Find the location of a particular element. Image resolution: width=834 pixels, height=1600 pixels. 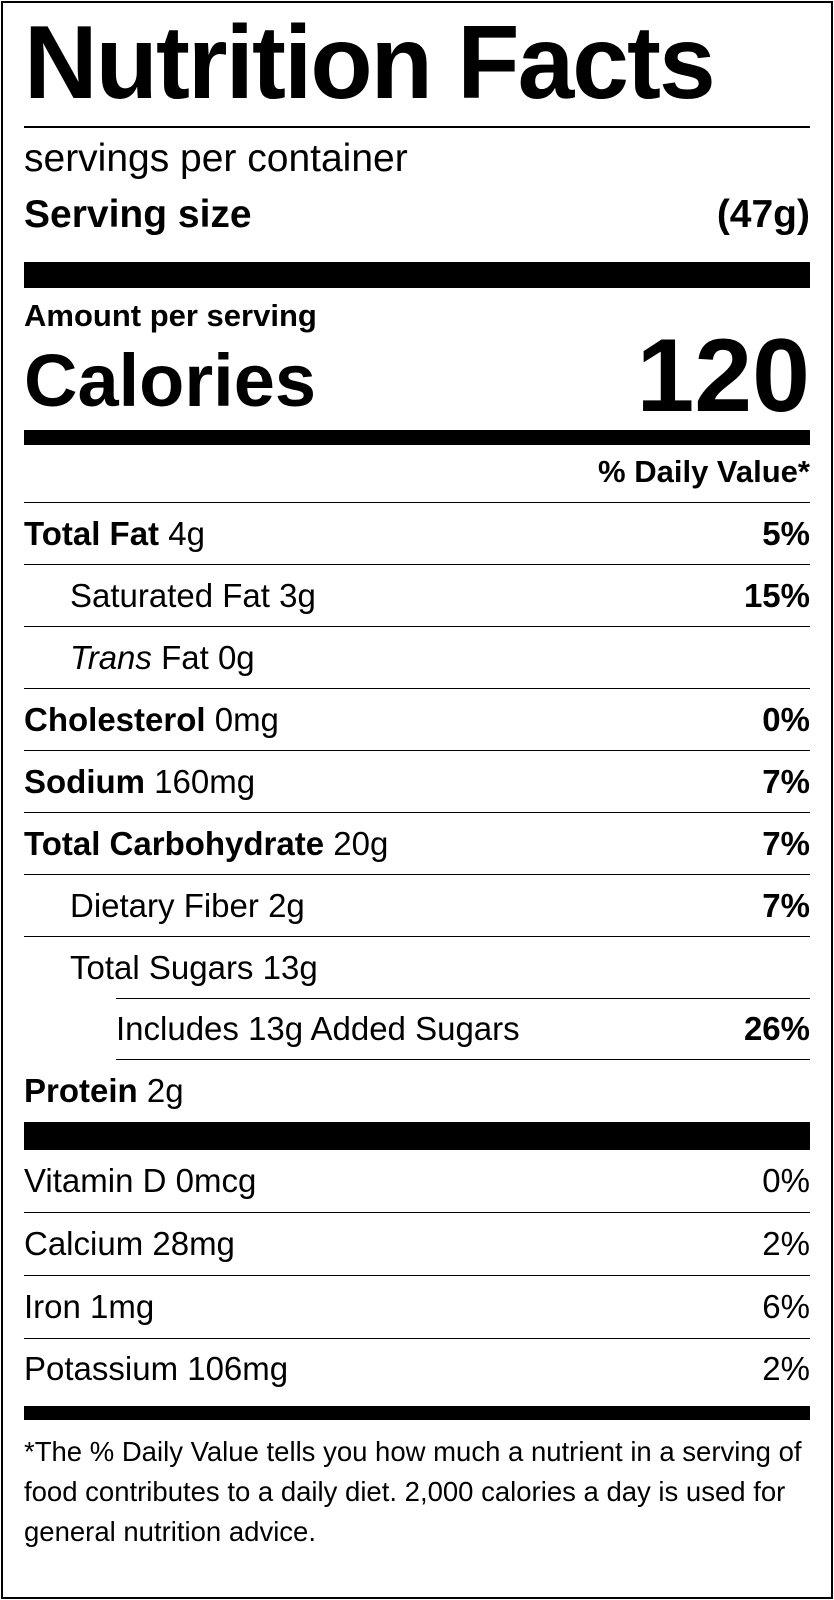

nutrient-name: Total Sugars is located at coordinates (162, 967).